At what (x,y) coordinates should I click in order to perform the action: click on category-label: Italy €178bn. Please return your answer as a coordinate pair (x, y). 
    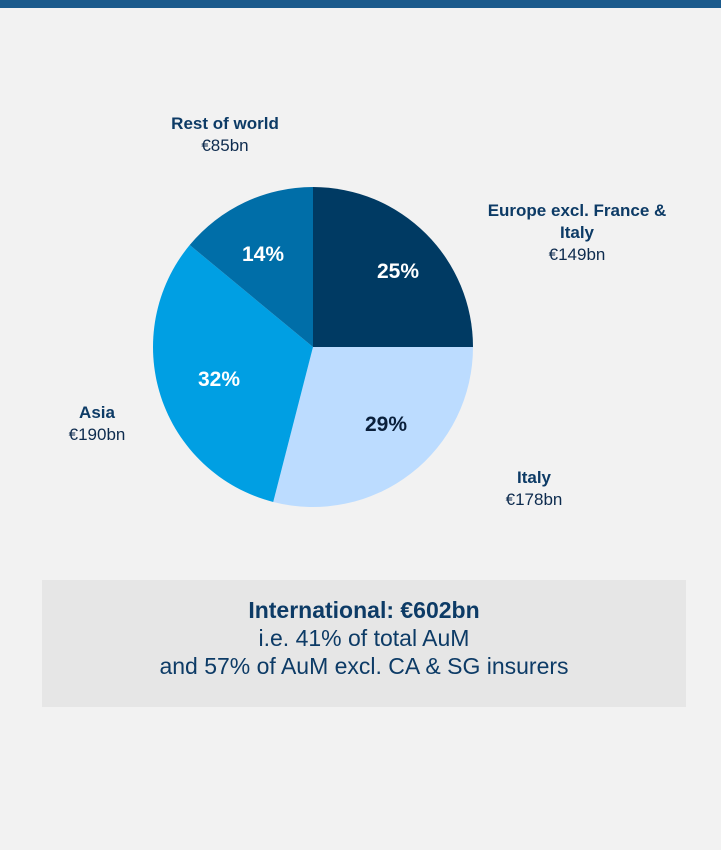
    Looking at the image, I should click on (534, 489).